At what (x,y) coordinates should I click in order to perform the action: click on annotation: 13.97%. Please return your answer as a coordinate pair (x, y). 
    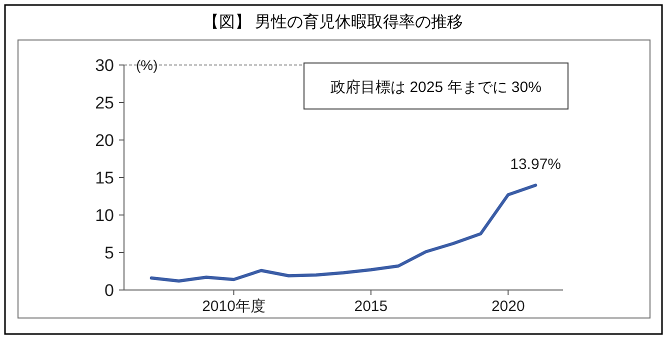
    Looking at the image, I should click on (535, 165).